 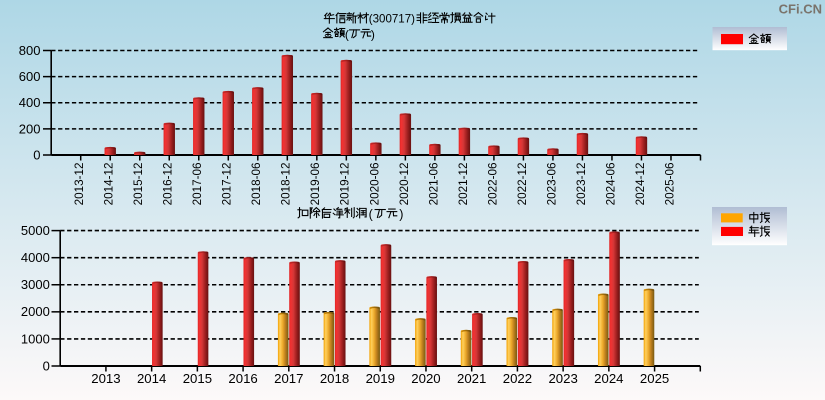 What do you see at coordinates (433, 184) in the screenshot?
I see `svg-text: 2021-06` at bounding box center [433, 184].